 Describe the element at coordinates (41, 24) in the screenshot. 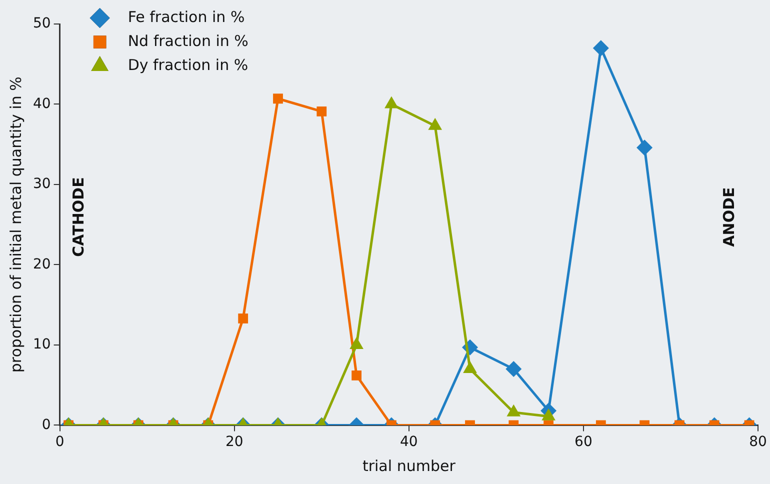

I see `y-tick-label: 50` at that location.